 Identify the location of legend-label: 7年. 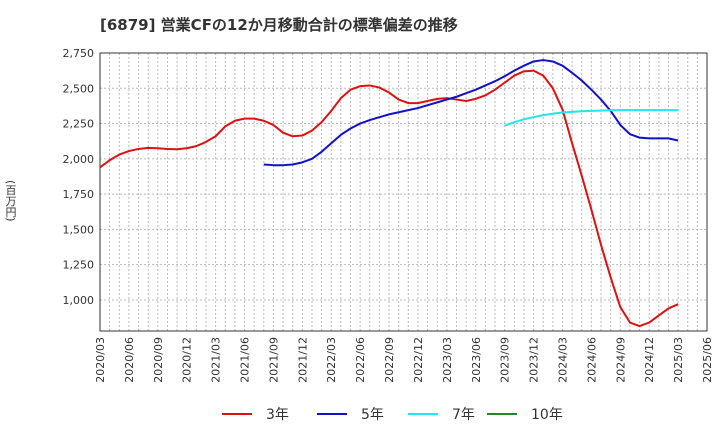
(463, 415).